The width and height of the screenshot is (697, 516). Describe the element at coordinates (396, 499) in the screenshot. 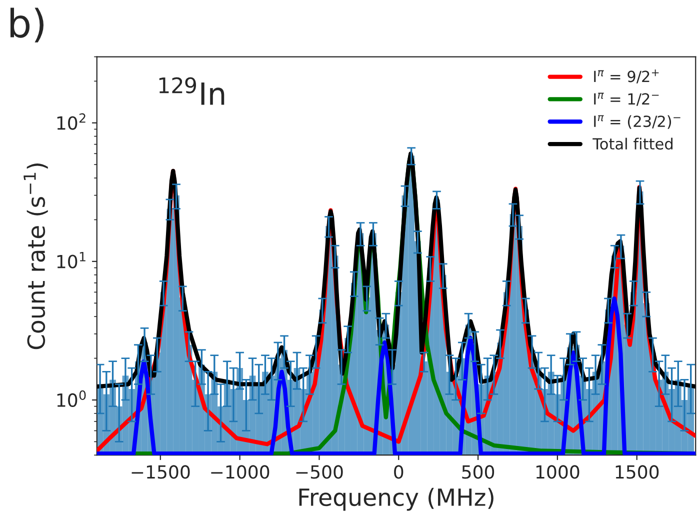

I see `x-axis-title: Frequency (MHz)` at that location.